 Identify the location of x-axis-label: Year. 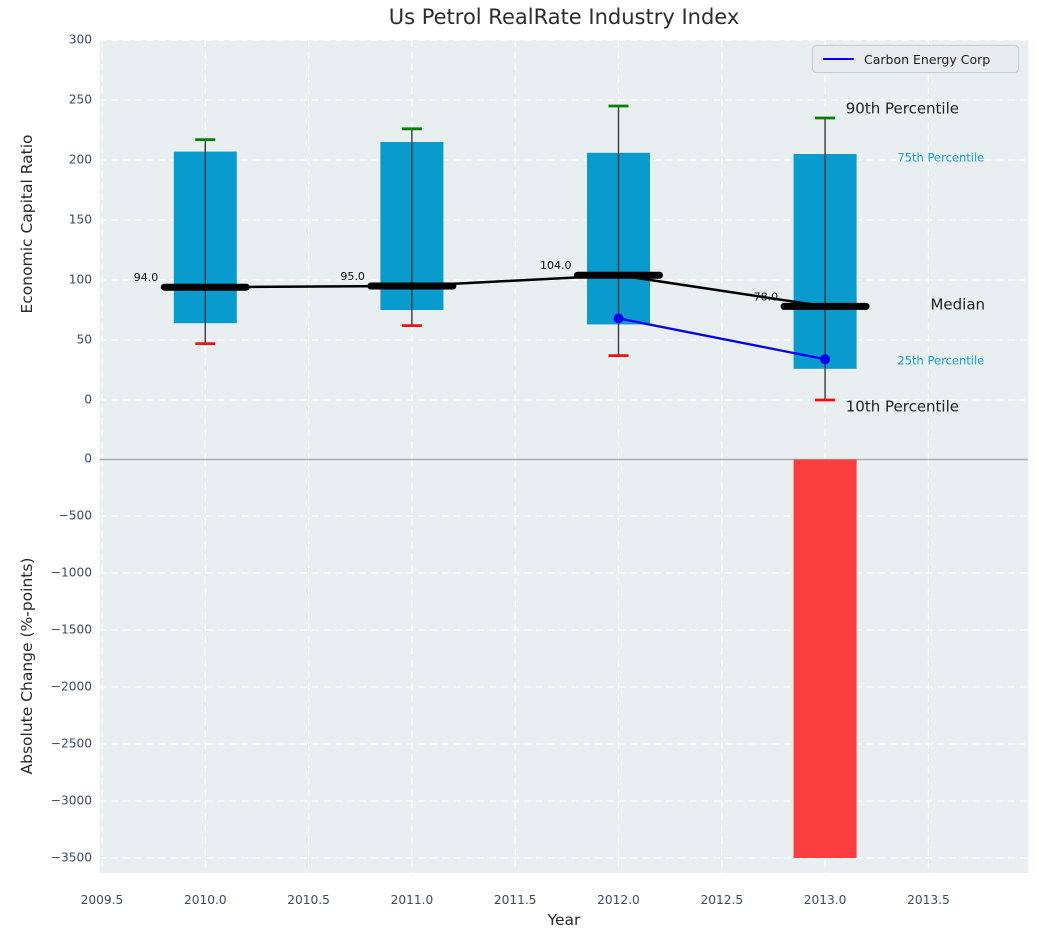
(564, 920).